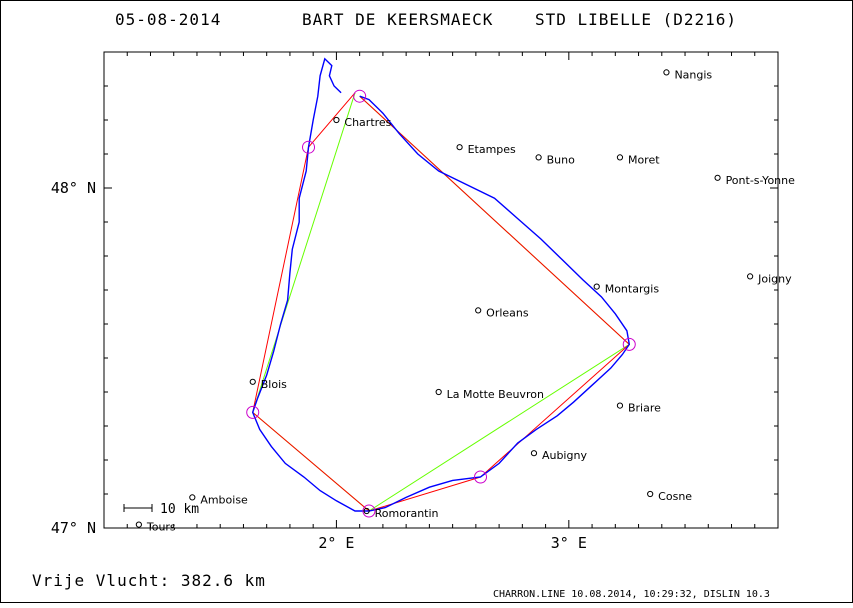 The height and width of the screenshot is (608, 853). I want to click on town-name: Joigny, so click(774, 278).